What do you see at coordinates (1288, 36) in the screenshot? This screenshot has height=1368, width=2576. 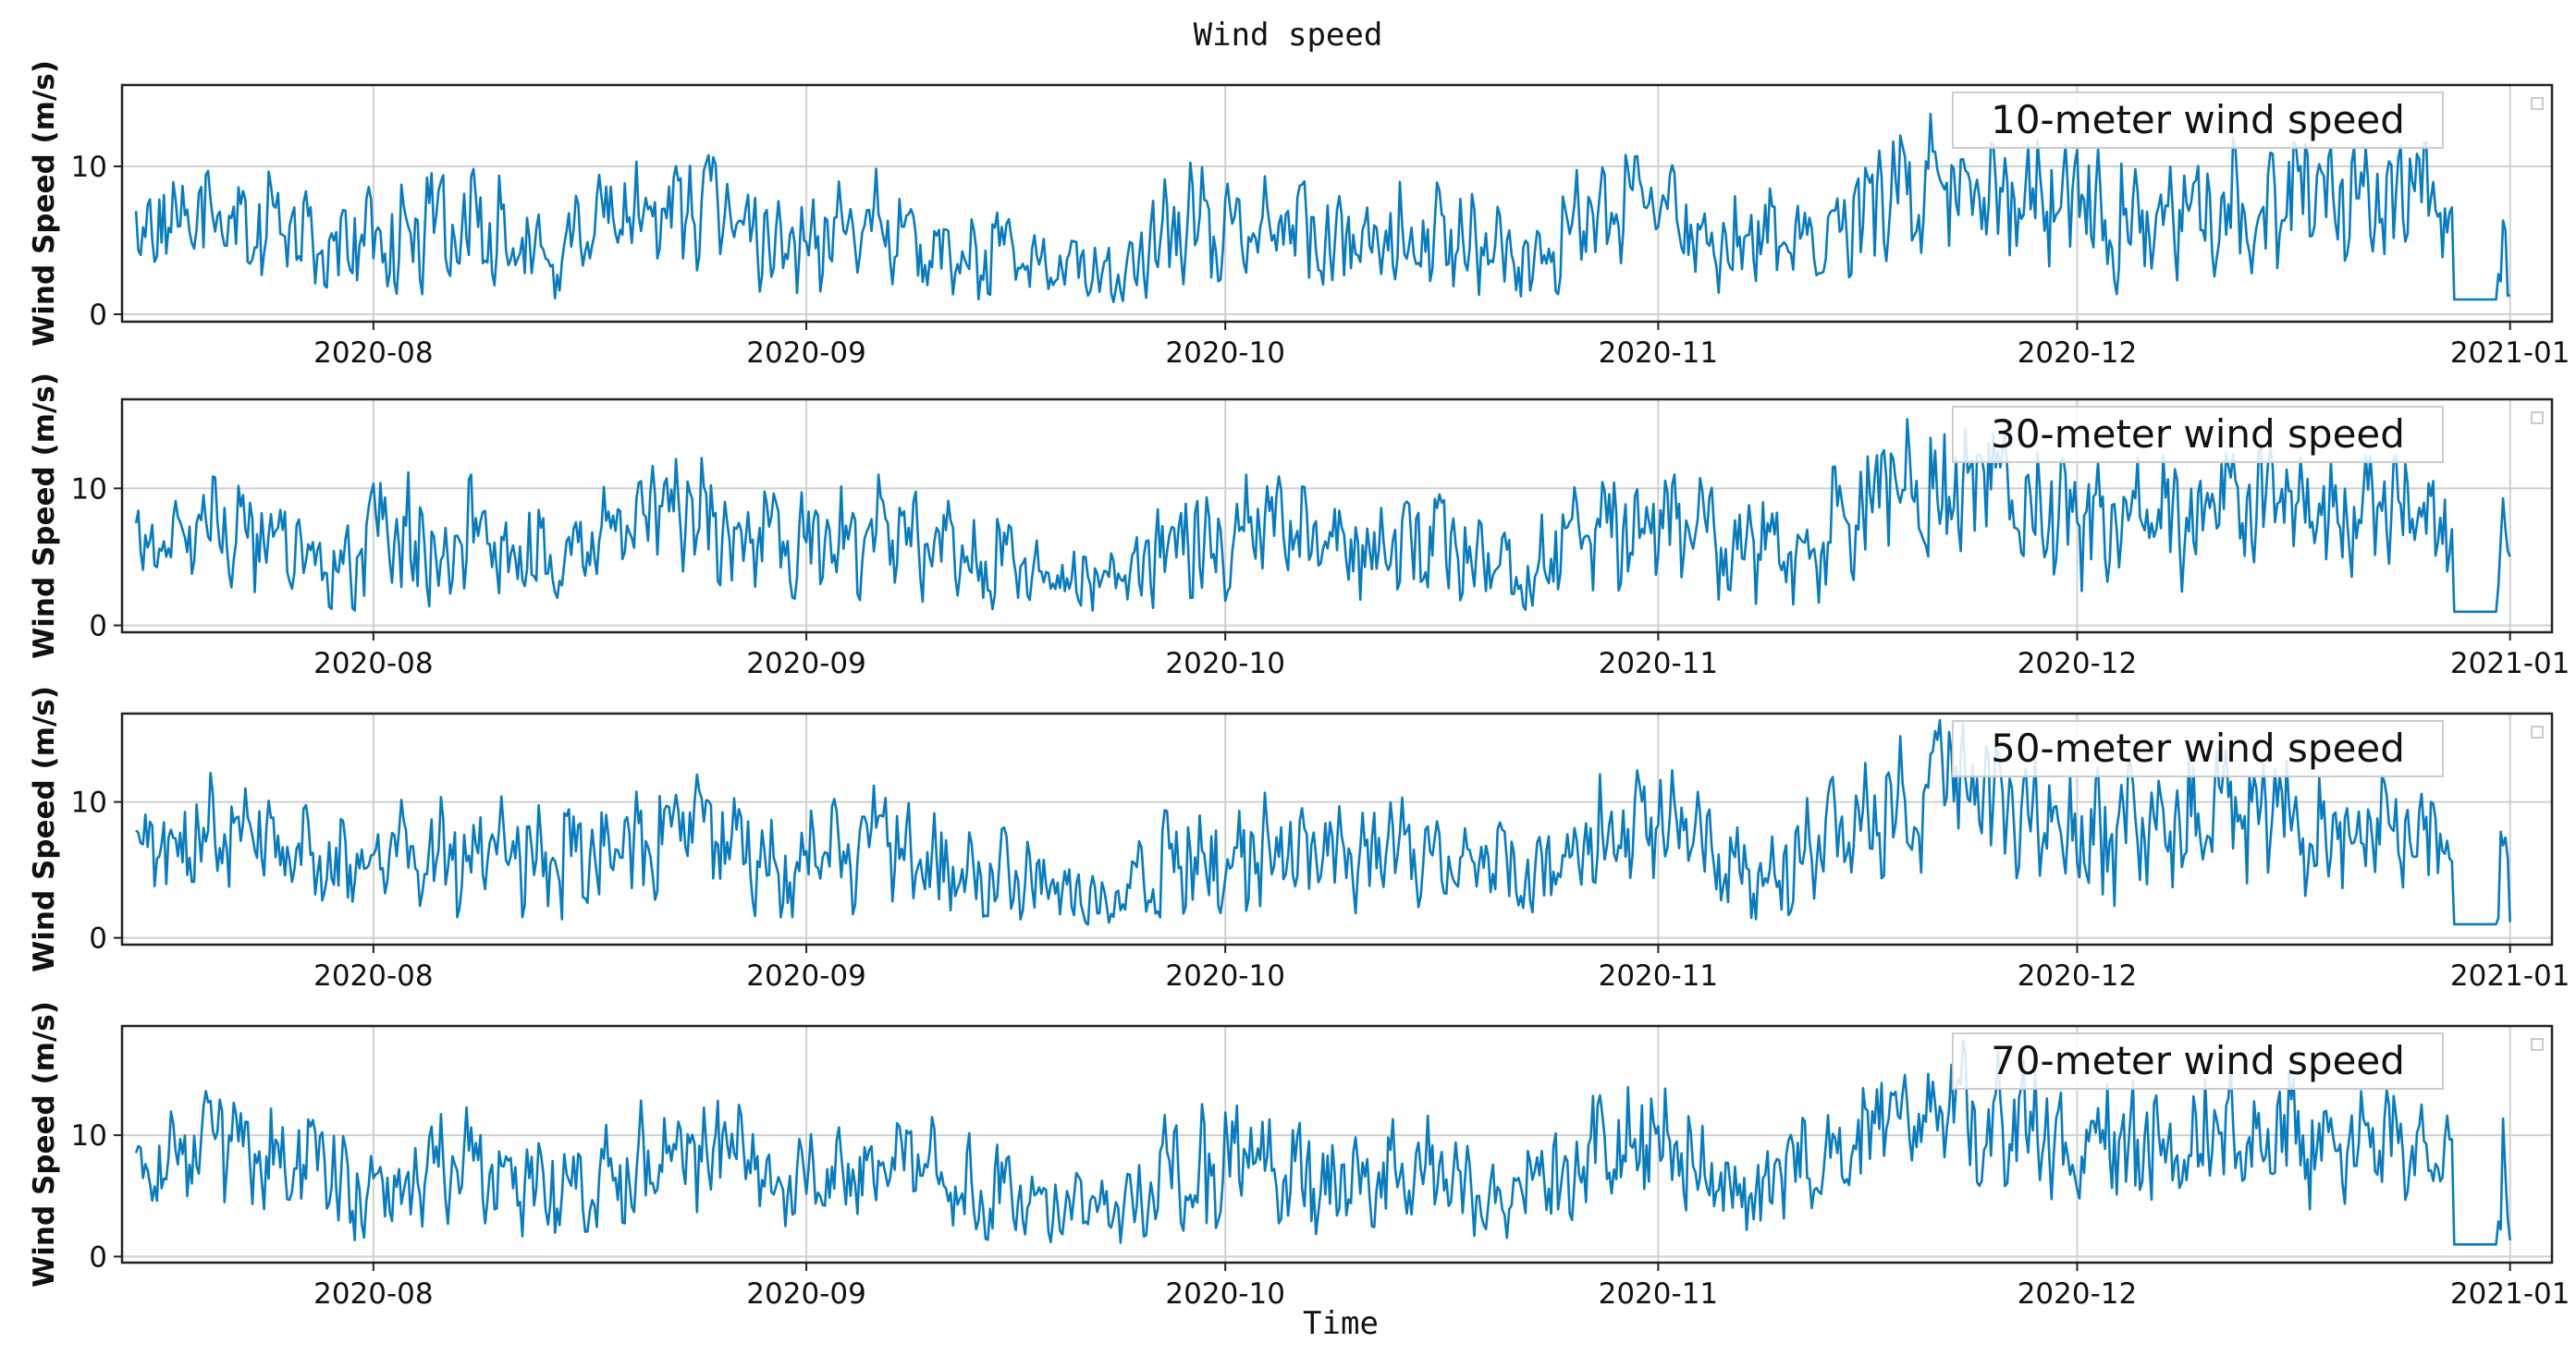 I see `figure-title: Wind speed` at bounding box center [1288, 36].